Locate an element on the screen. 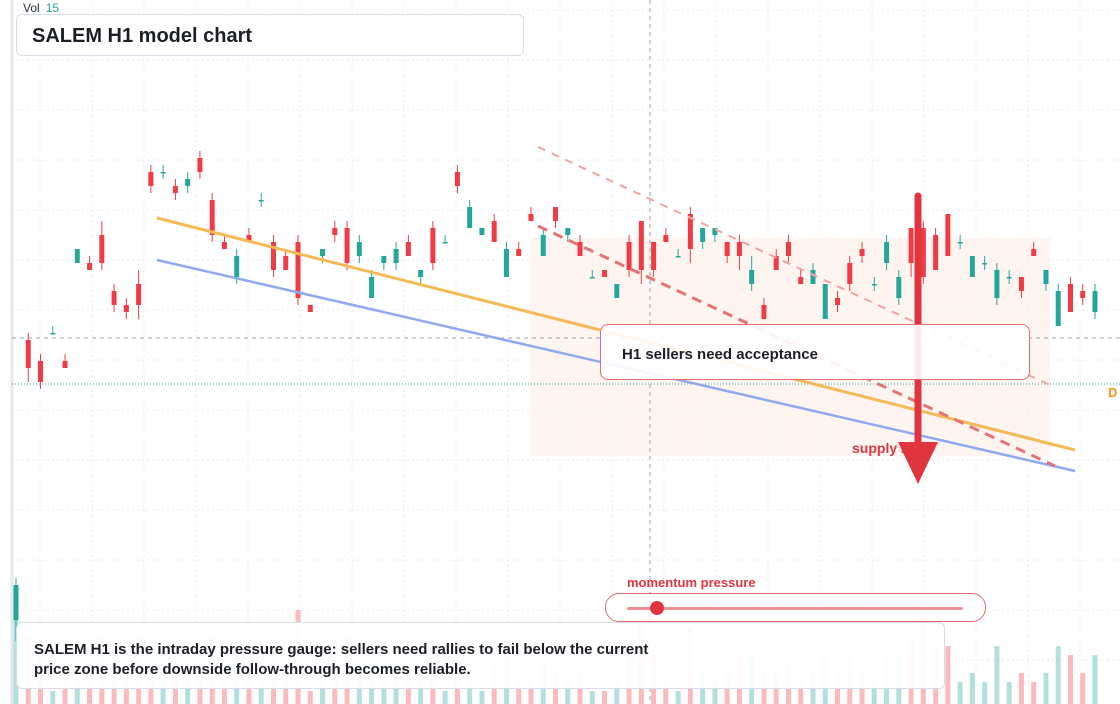  down-arrow-head is located at coordinates (918, 463).